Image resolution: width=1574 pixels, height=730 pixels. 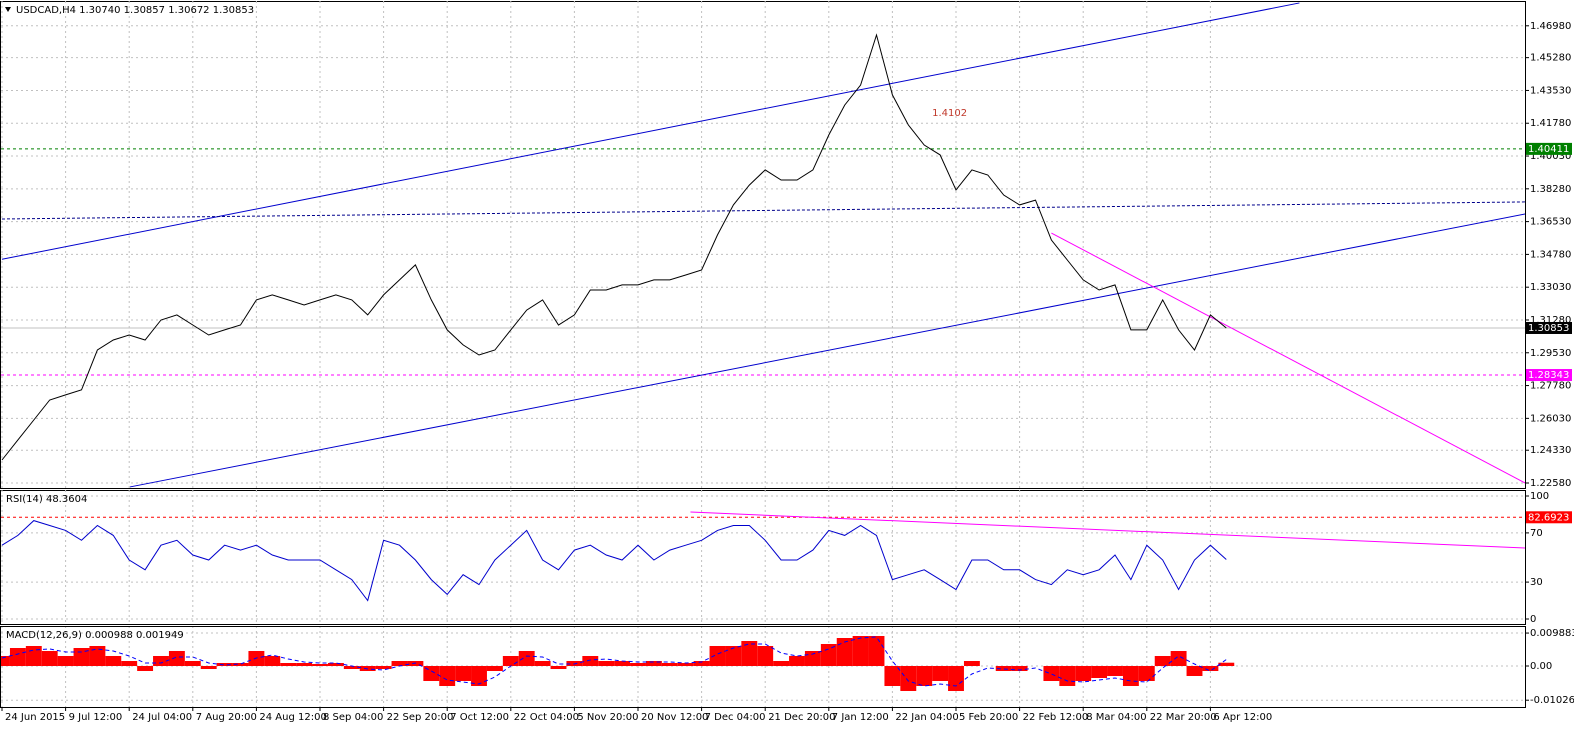 I want to click on x-tick-label: 5 Feb 20:00, so click(x=988, y=717).